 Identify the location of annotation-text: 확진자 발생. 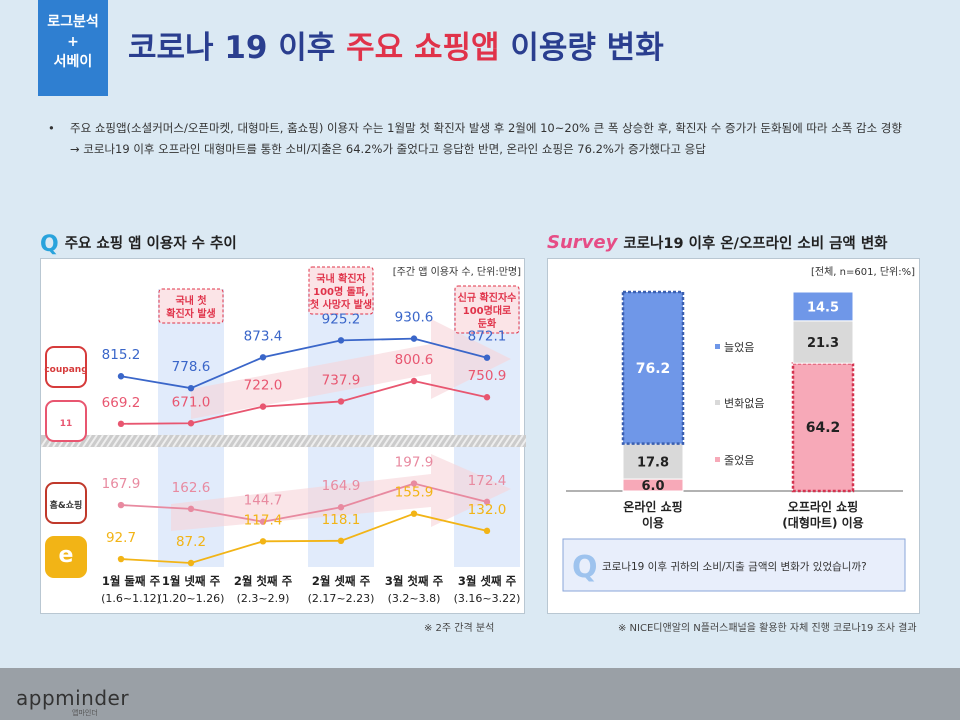
(190, 313).